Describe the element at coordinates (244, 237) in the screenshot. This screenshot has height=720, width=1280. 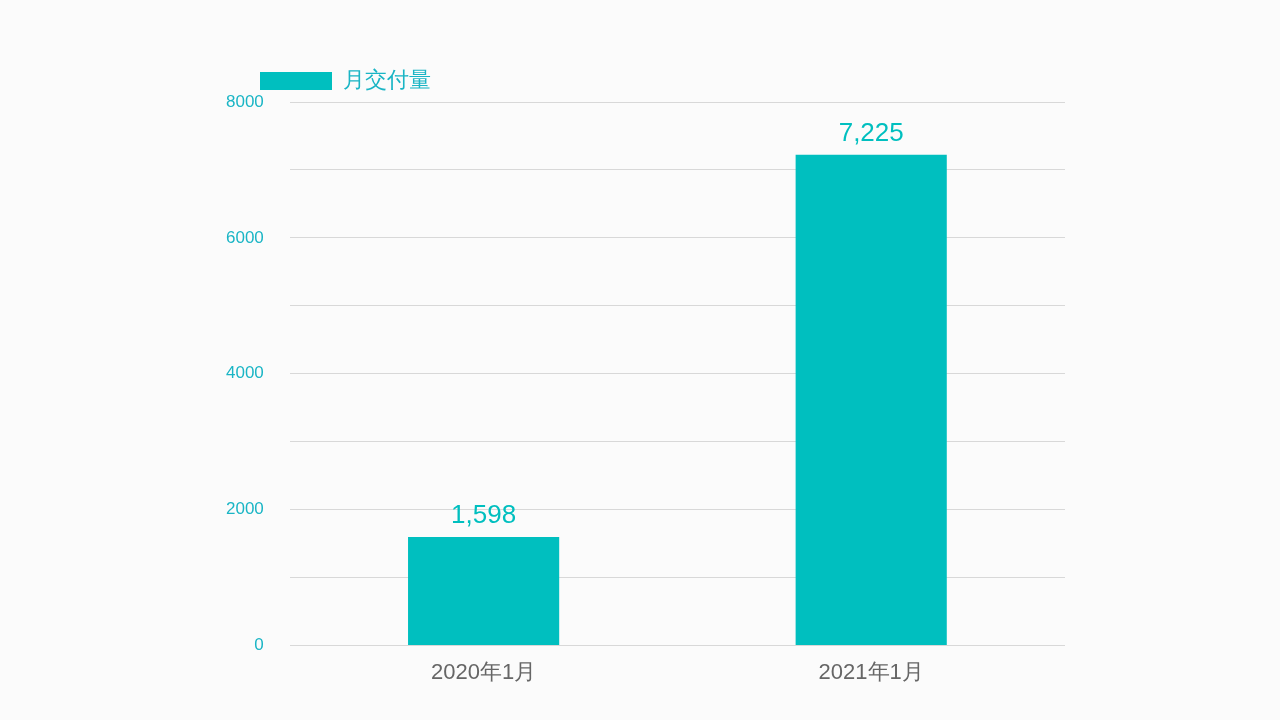
I see `y-tick-label: 6000` at that location.